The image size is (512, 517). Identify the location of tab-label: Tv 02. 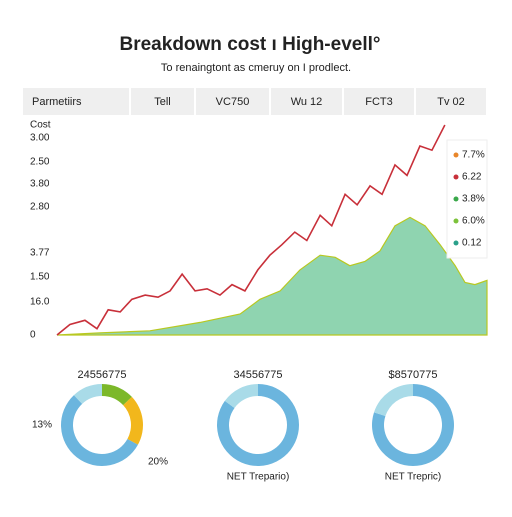
(451, 102).